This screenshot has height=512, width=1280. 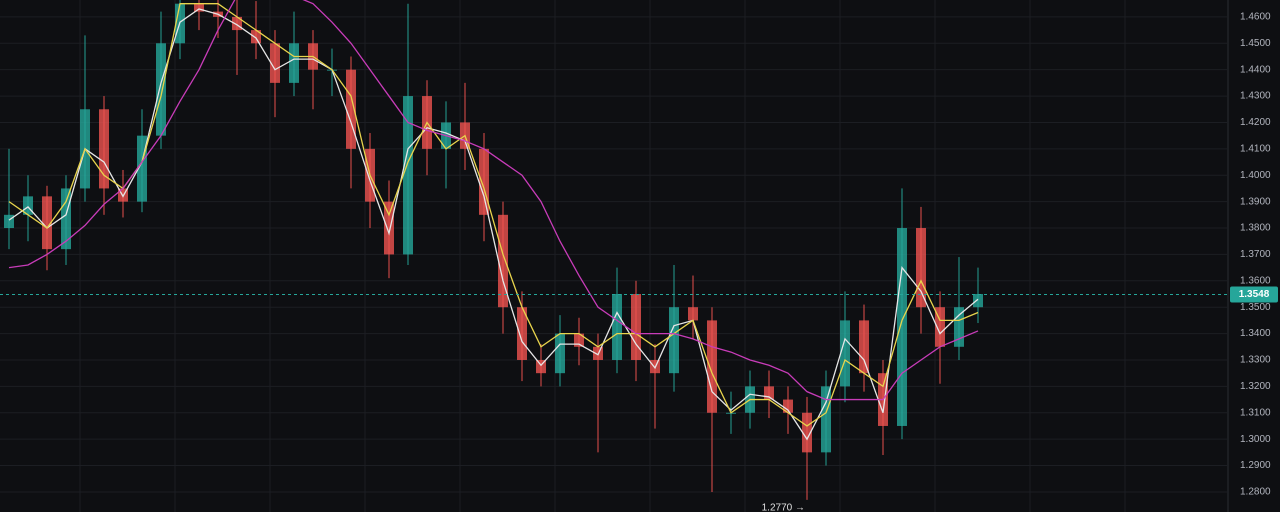 What do you see at coordinates (1255, 254) in the screenshot?
I see `y-tick-label: 1.3700` at bounding box center [1255, 254].